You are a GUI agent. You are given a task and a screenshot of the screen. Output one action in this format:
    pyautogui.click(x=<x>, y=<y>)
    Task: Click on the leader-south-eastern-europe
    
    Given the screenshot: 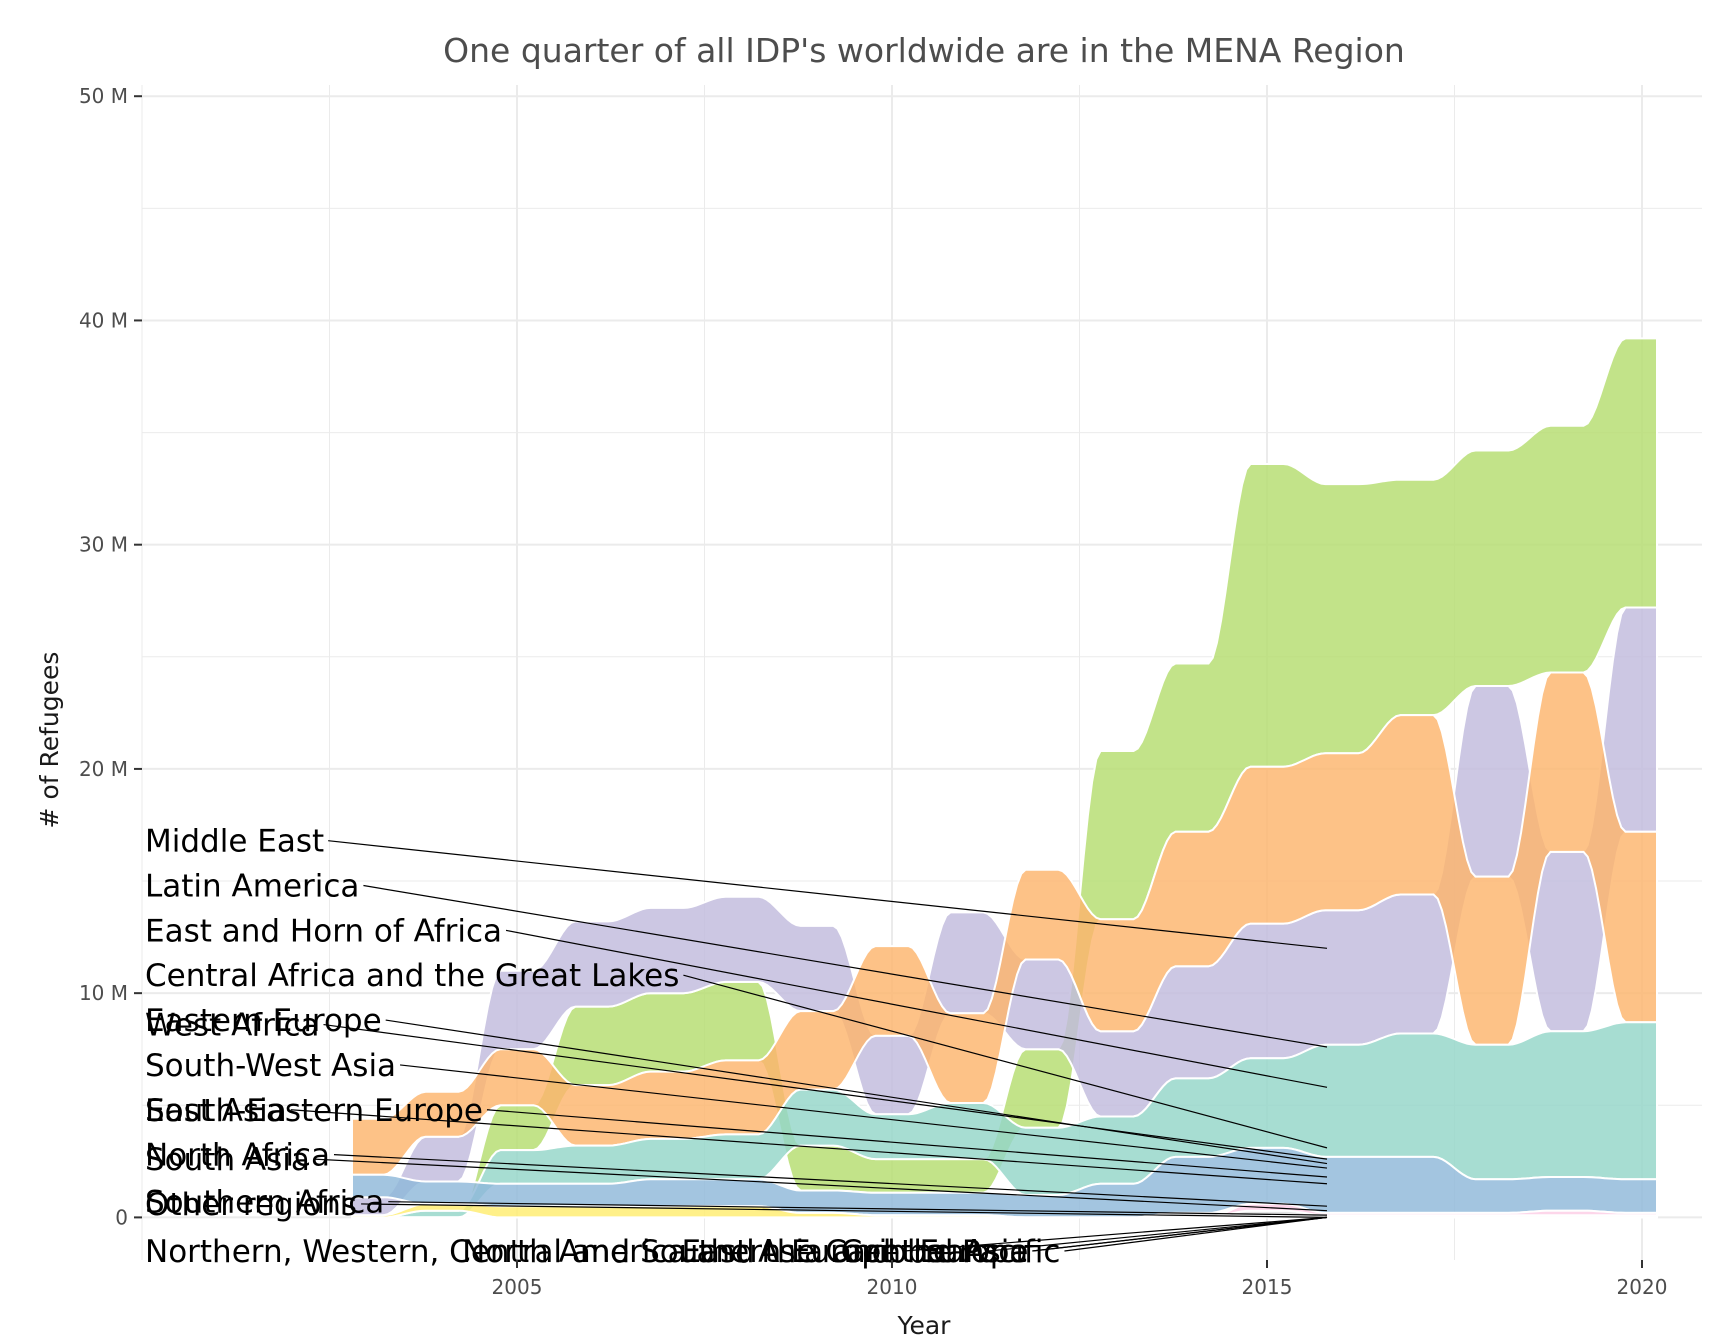 What is the action you would take?
    pyautogui.click(x=907, y=1143)
    